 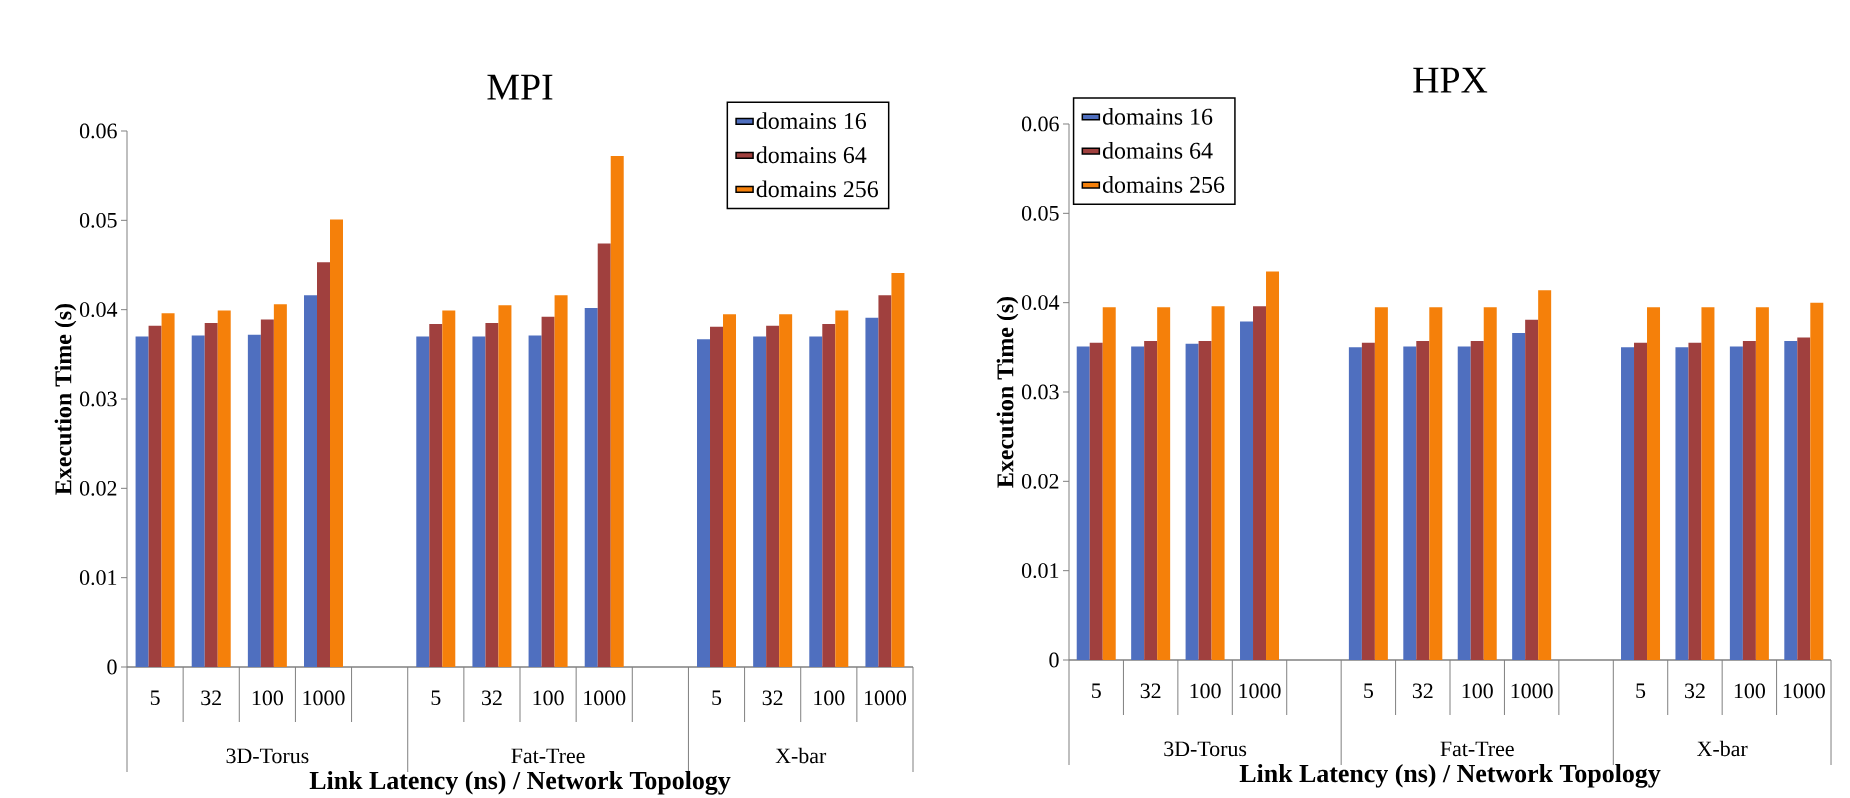 What do you see at coordinates (1157, 150) in the screenshot?
I see `legend-label: domains 64` at bounding box center [1157, 150].